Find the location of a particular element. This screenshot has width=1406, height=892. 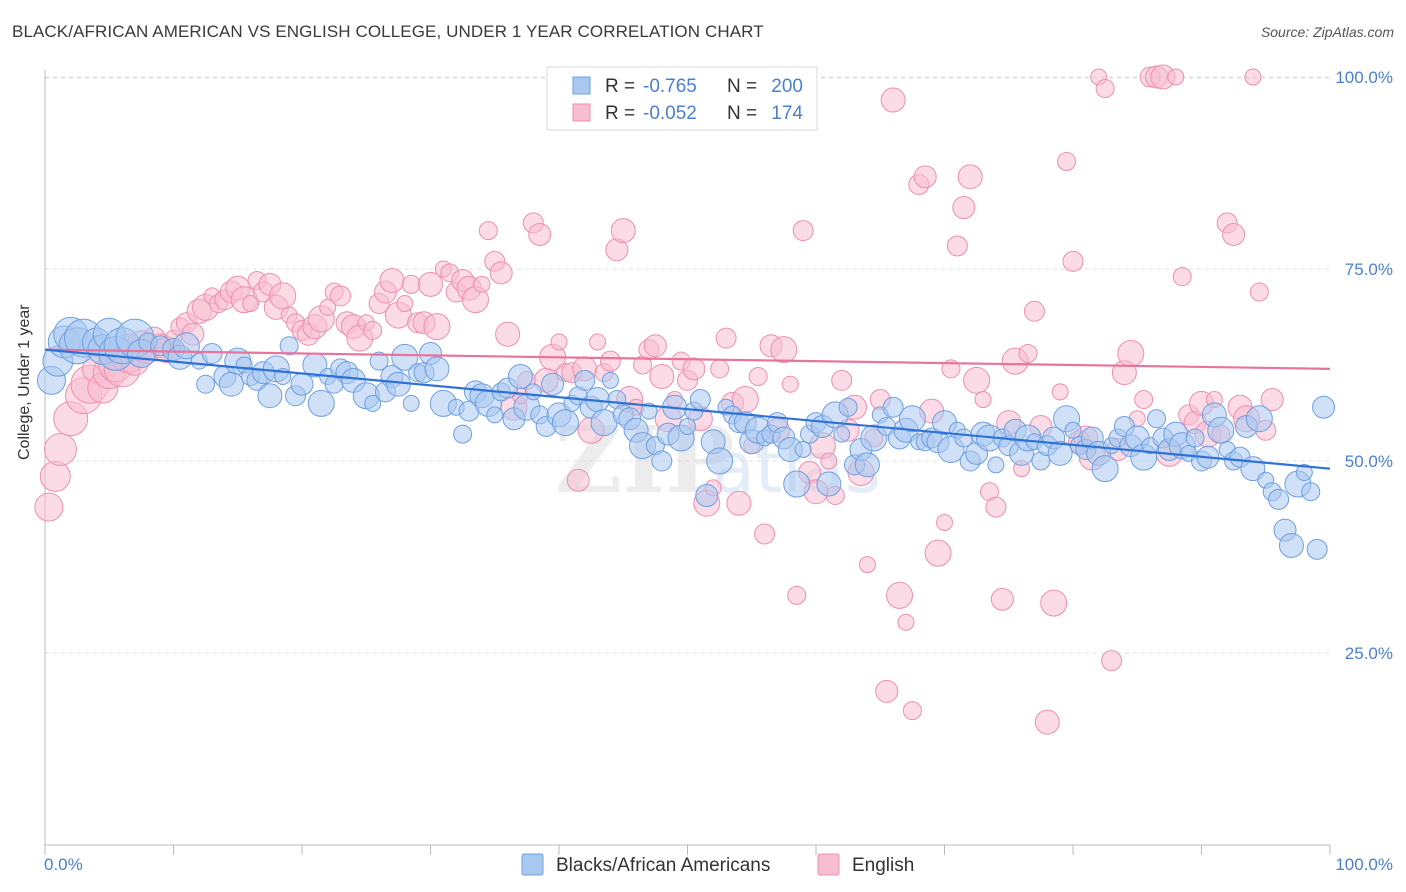

n-label: N = is located at coordinates (742, 113).